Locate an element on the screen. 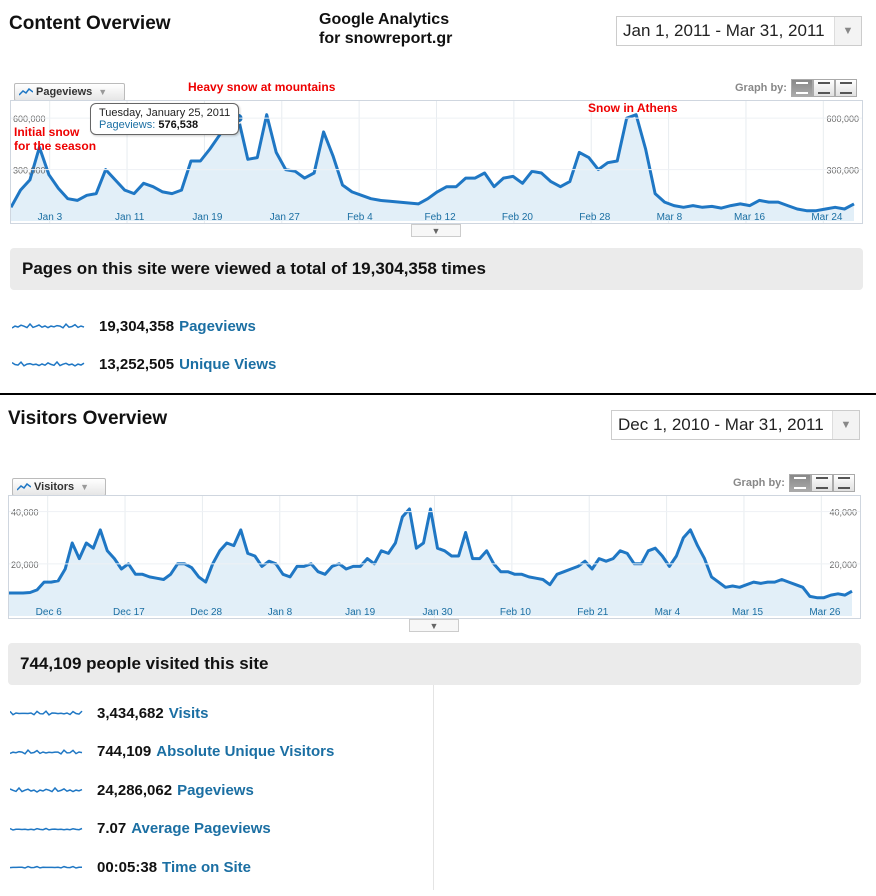 The image size is (876, 896). x-tick-label: Feb 4 is located at coordinates (360, 217).